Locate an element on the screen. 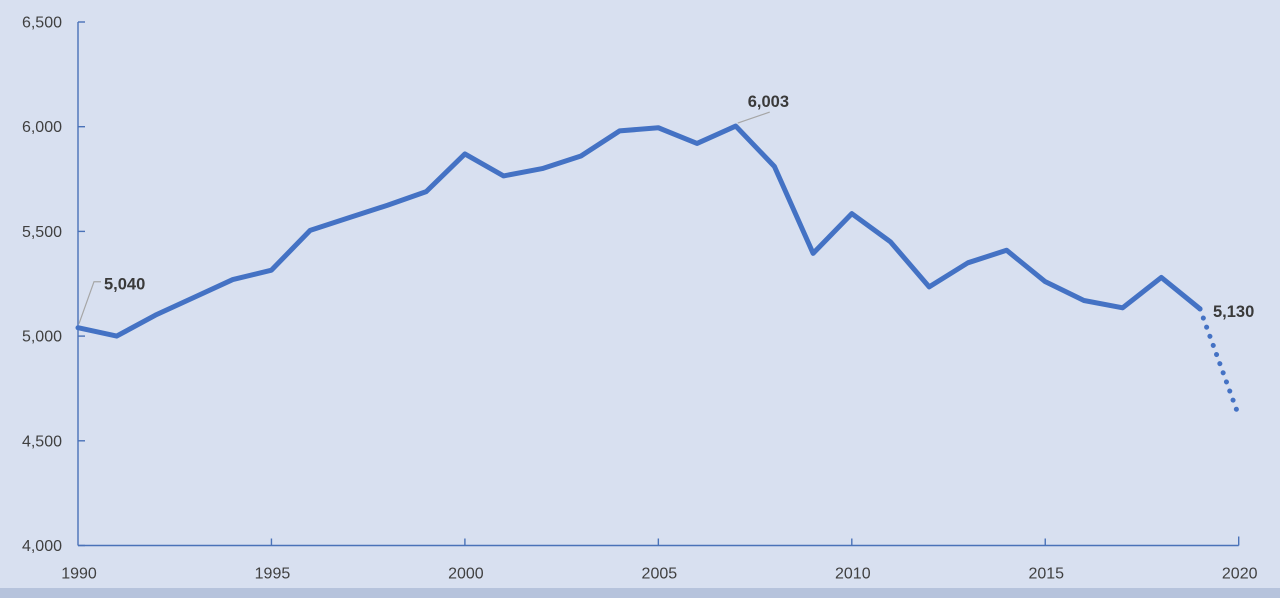 The height and width of the screenshot is (598, 1280). x-tick-label: 1995 is located at coordinates (273, 574).